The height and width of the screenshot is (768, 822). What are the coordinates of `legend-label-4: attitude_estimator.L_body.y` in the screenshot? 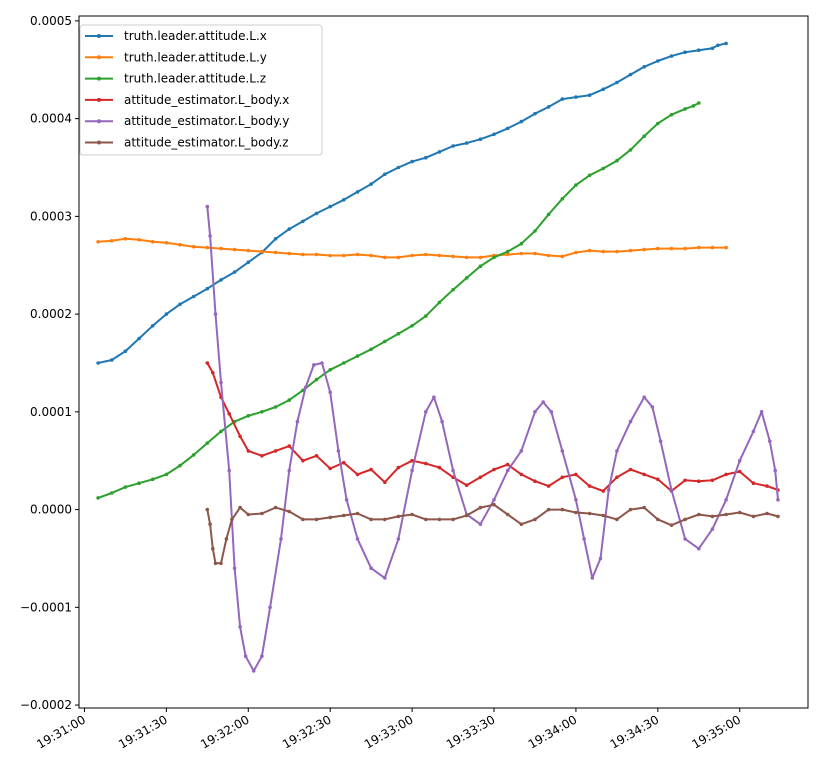 It's located at (206, 121).